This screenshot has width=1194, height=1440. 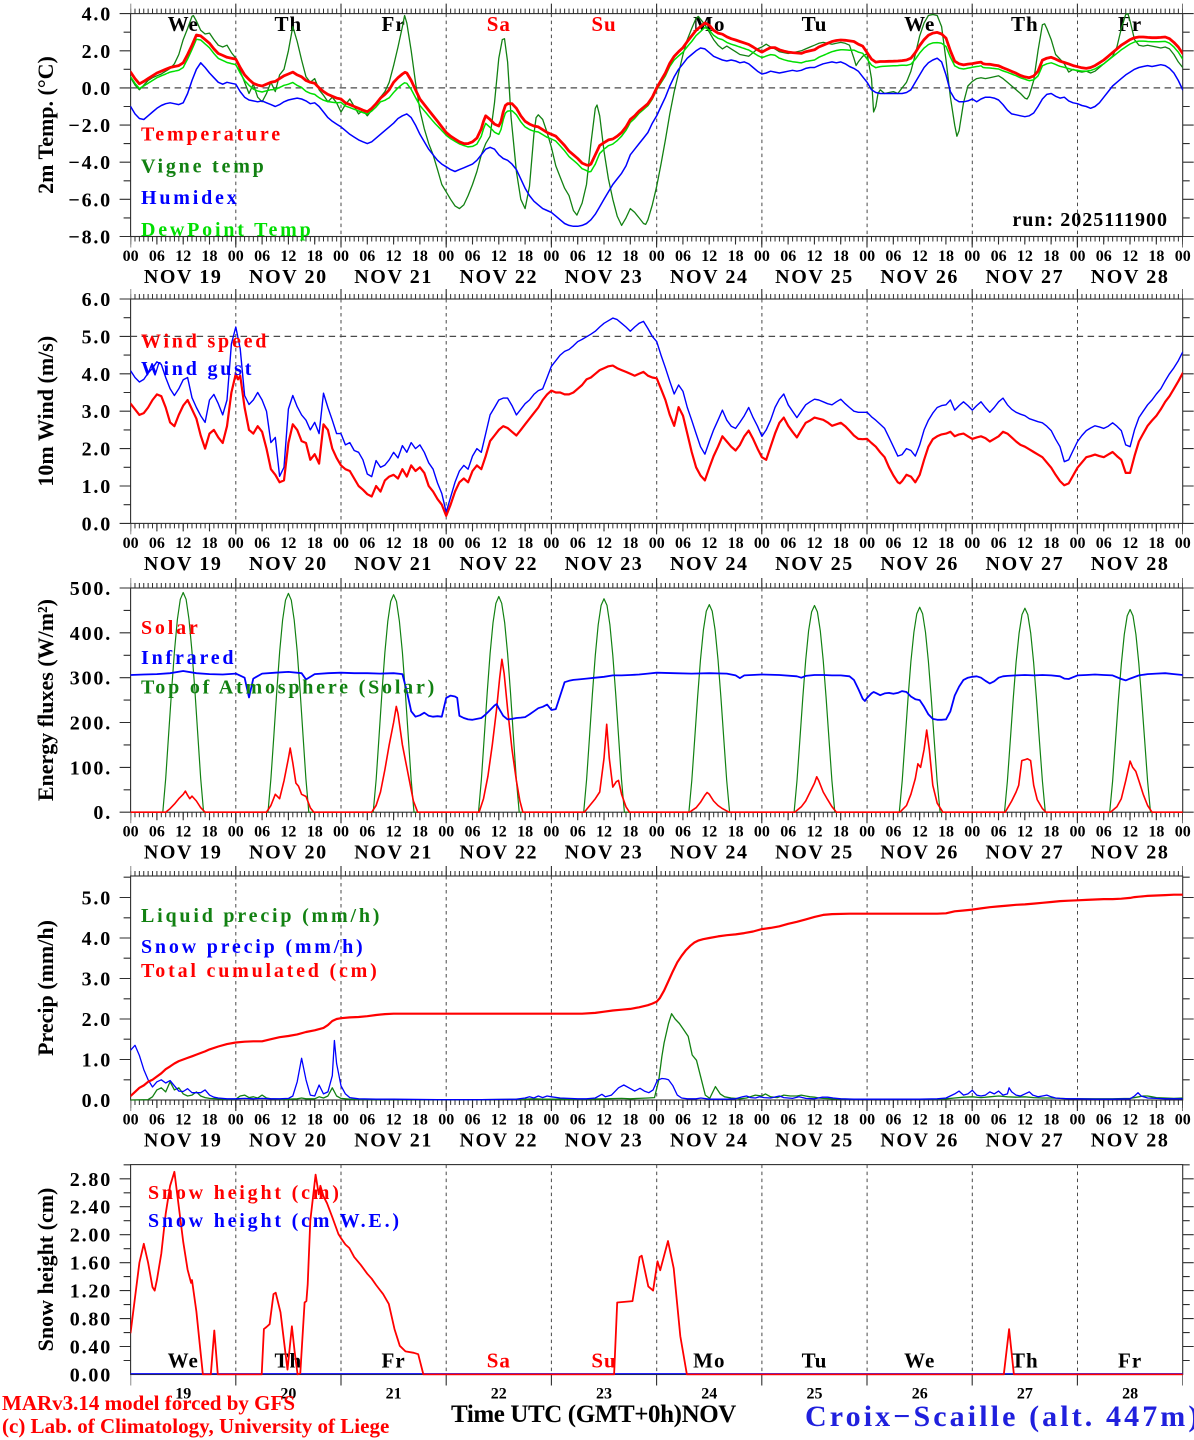 I want to click on svg-text: Wind gust, so click(x=197, y=369).